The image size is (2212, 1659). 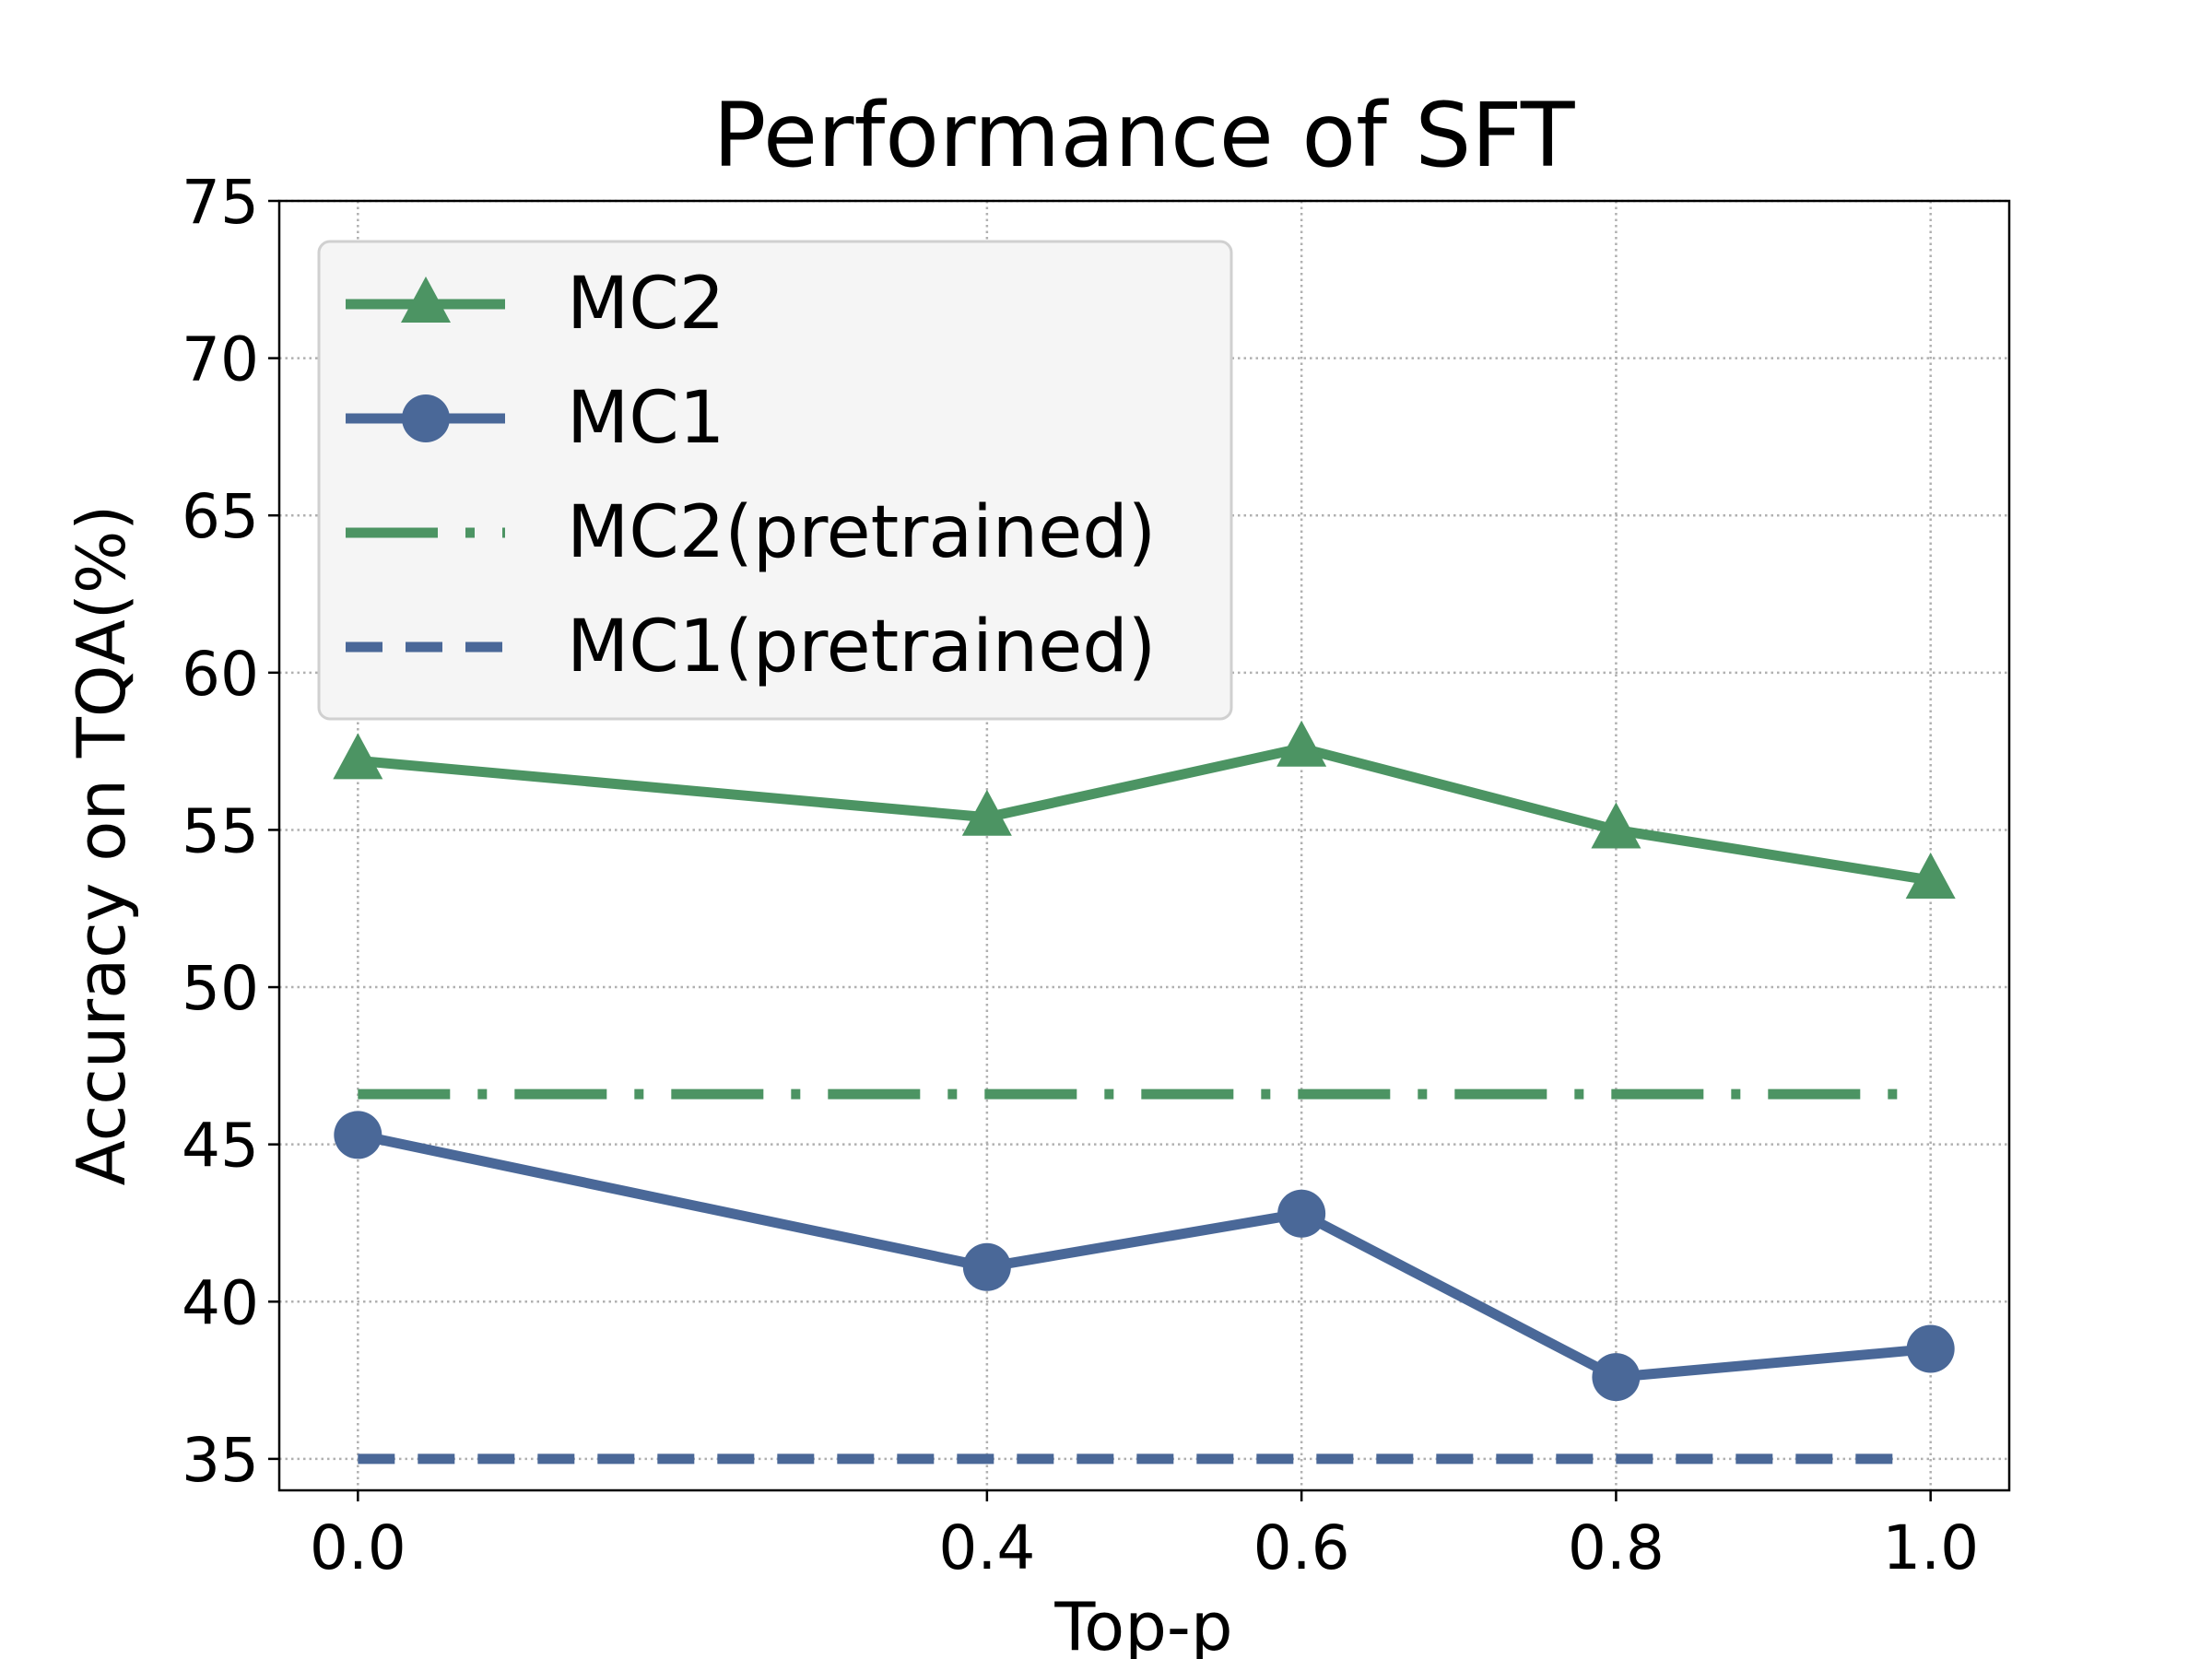 I want to click on legend-label: MC1(pretrained), so click(x=861, y=647).